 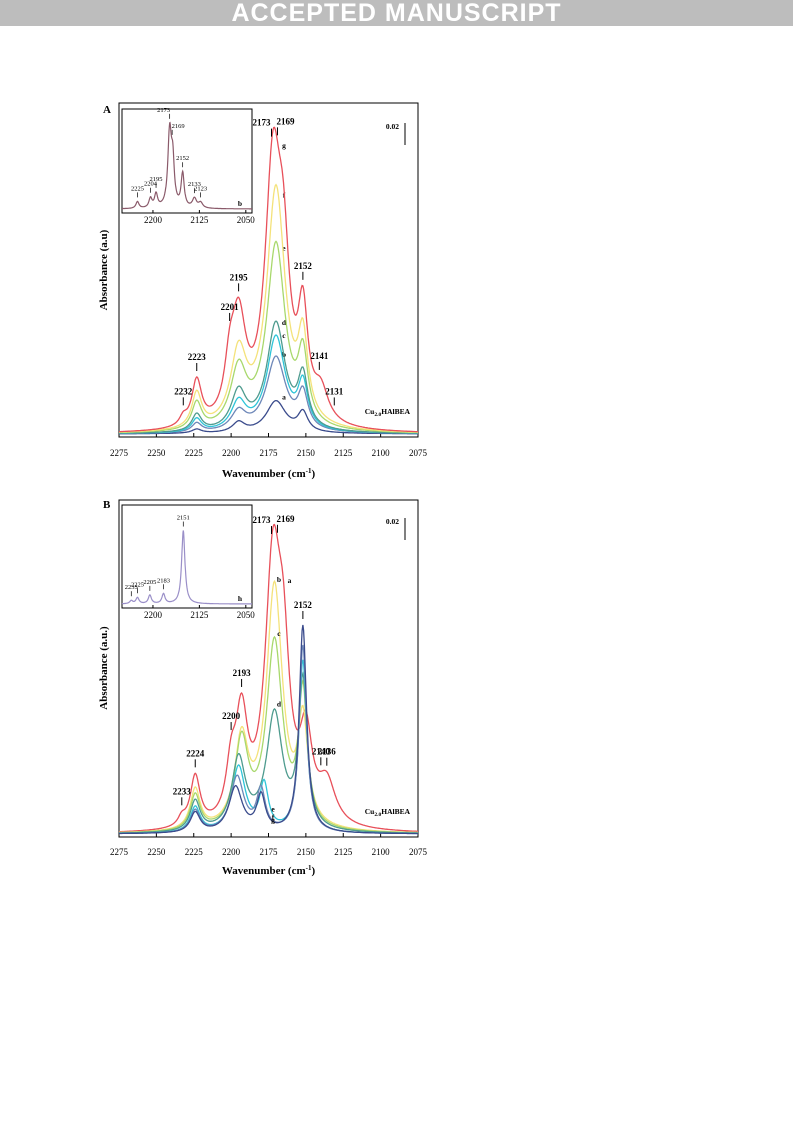 What do you see at coordinates (334, 391) in the screenshot?
I see `peak-label: 2131` at bounding box center [334, 391].